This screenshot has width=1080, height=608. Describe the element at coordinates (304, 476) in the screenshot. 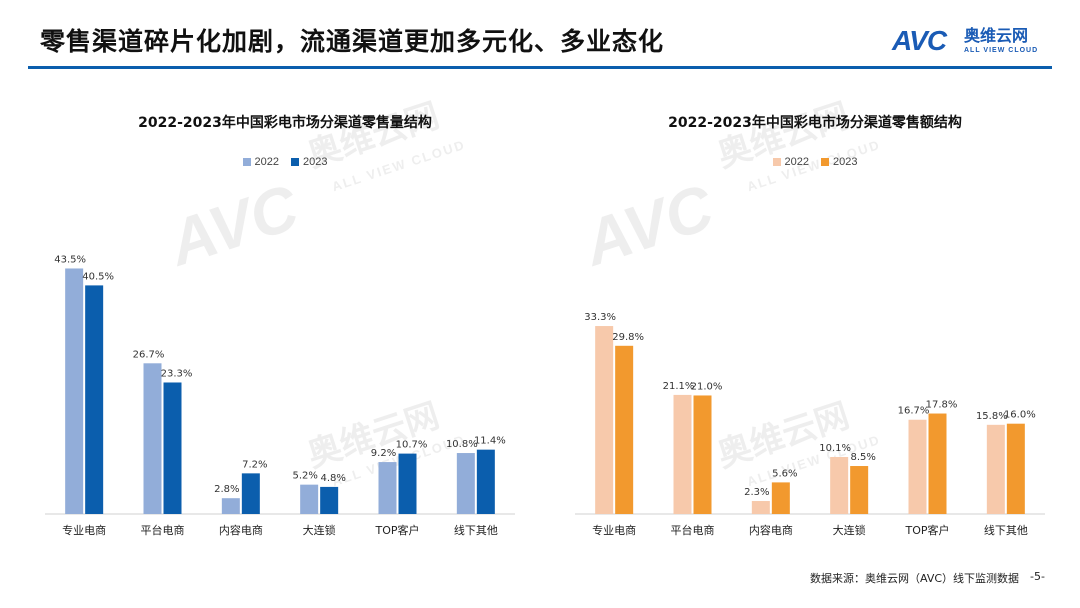

I see `data-label-2022-3: 5.2%` at that location.